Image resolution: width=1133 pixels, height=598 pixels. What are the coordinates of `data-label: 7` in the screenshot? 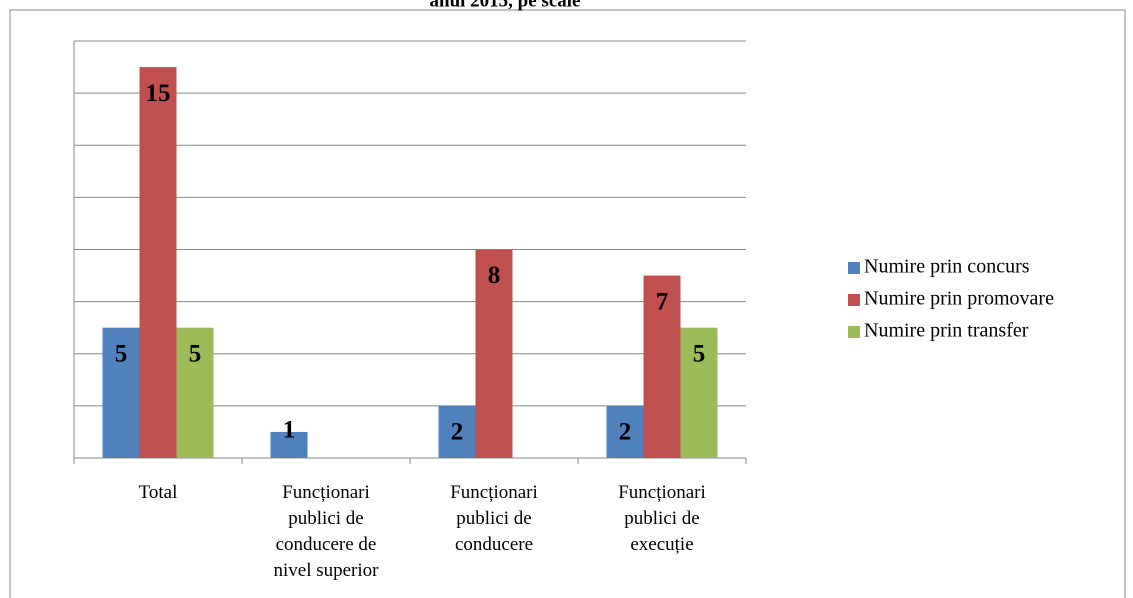 It's located at (662, 301).